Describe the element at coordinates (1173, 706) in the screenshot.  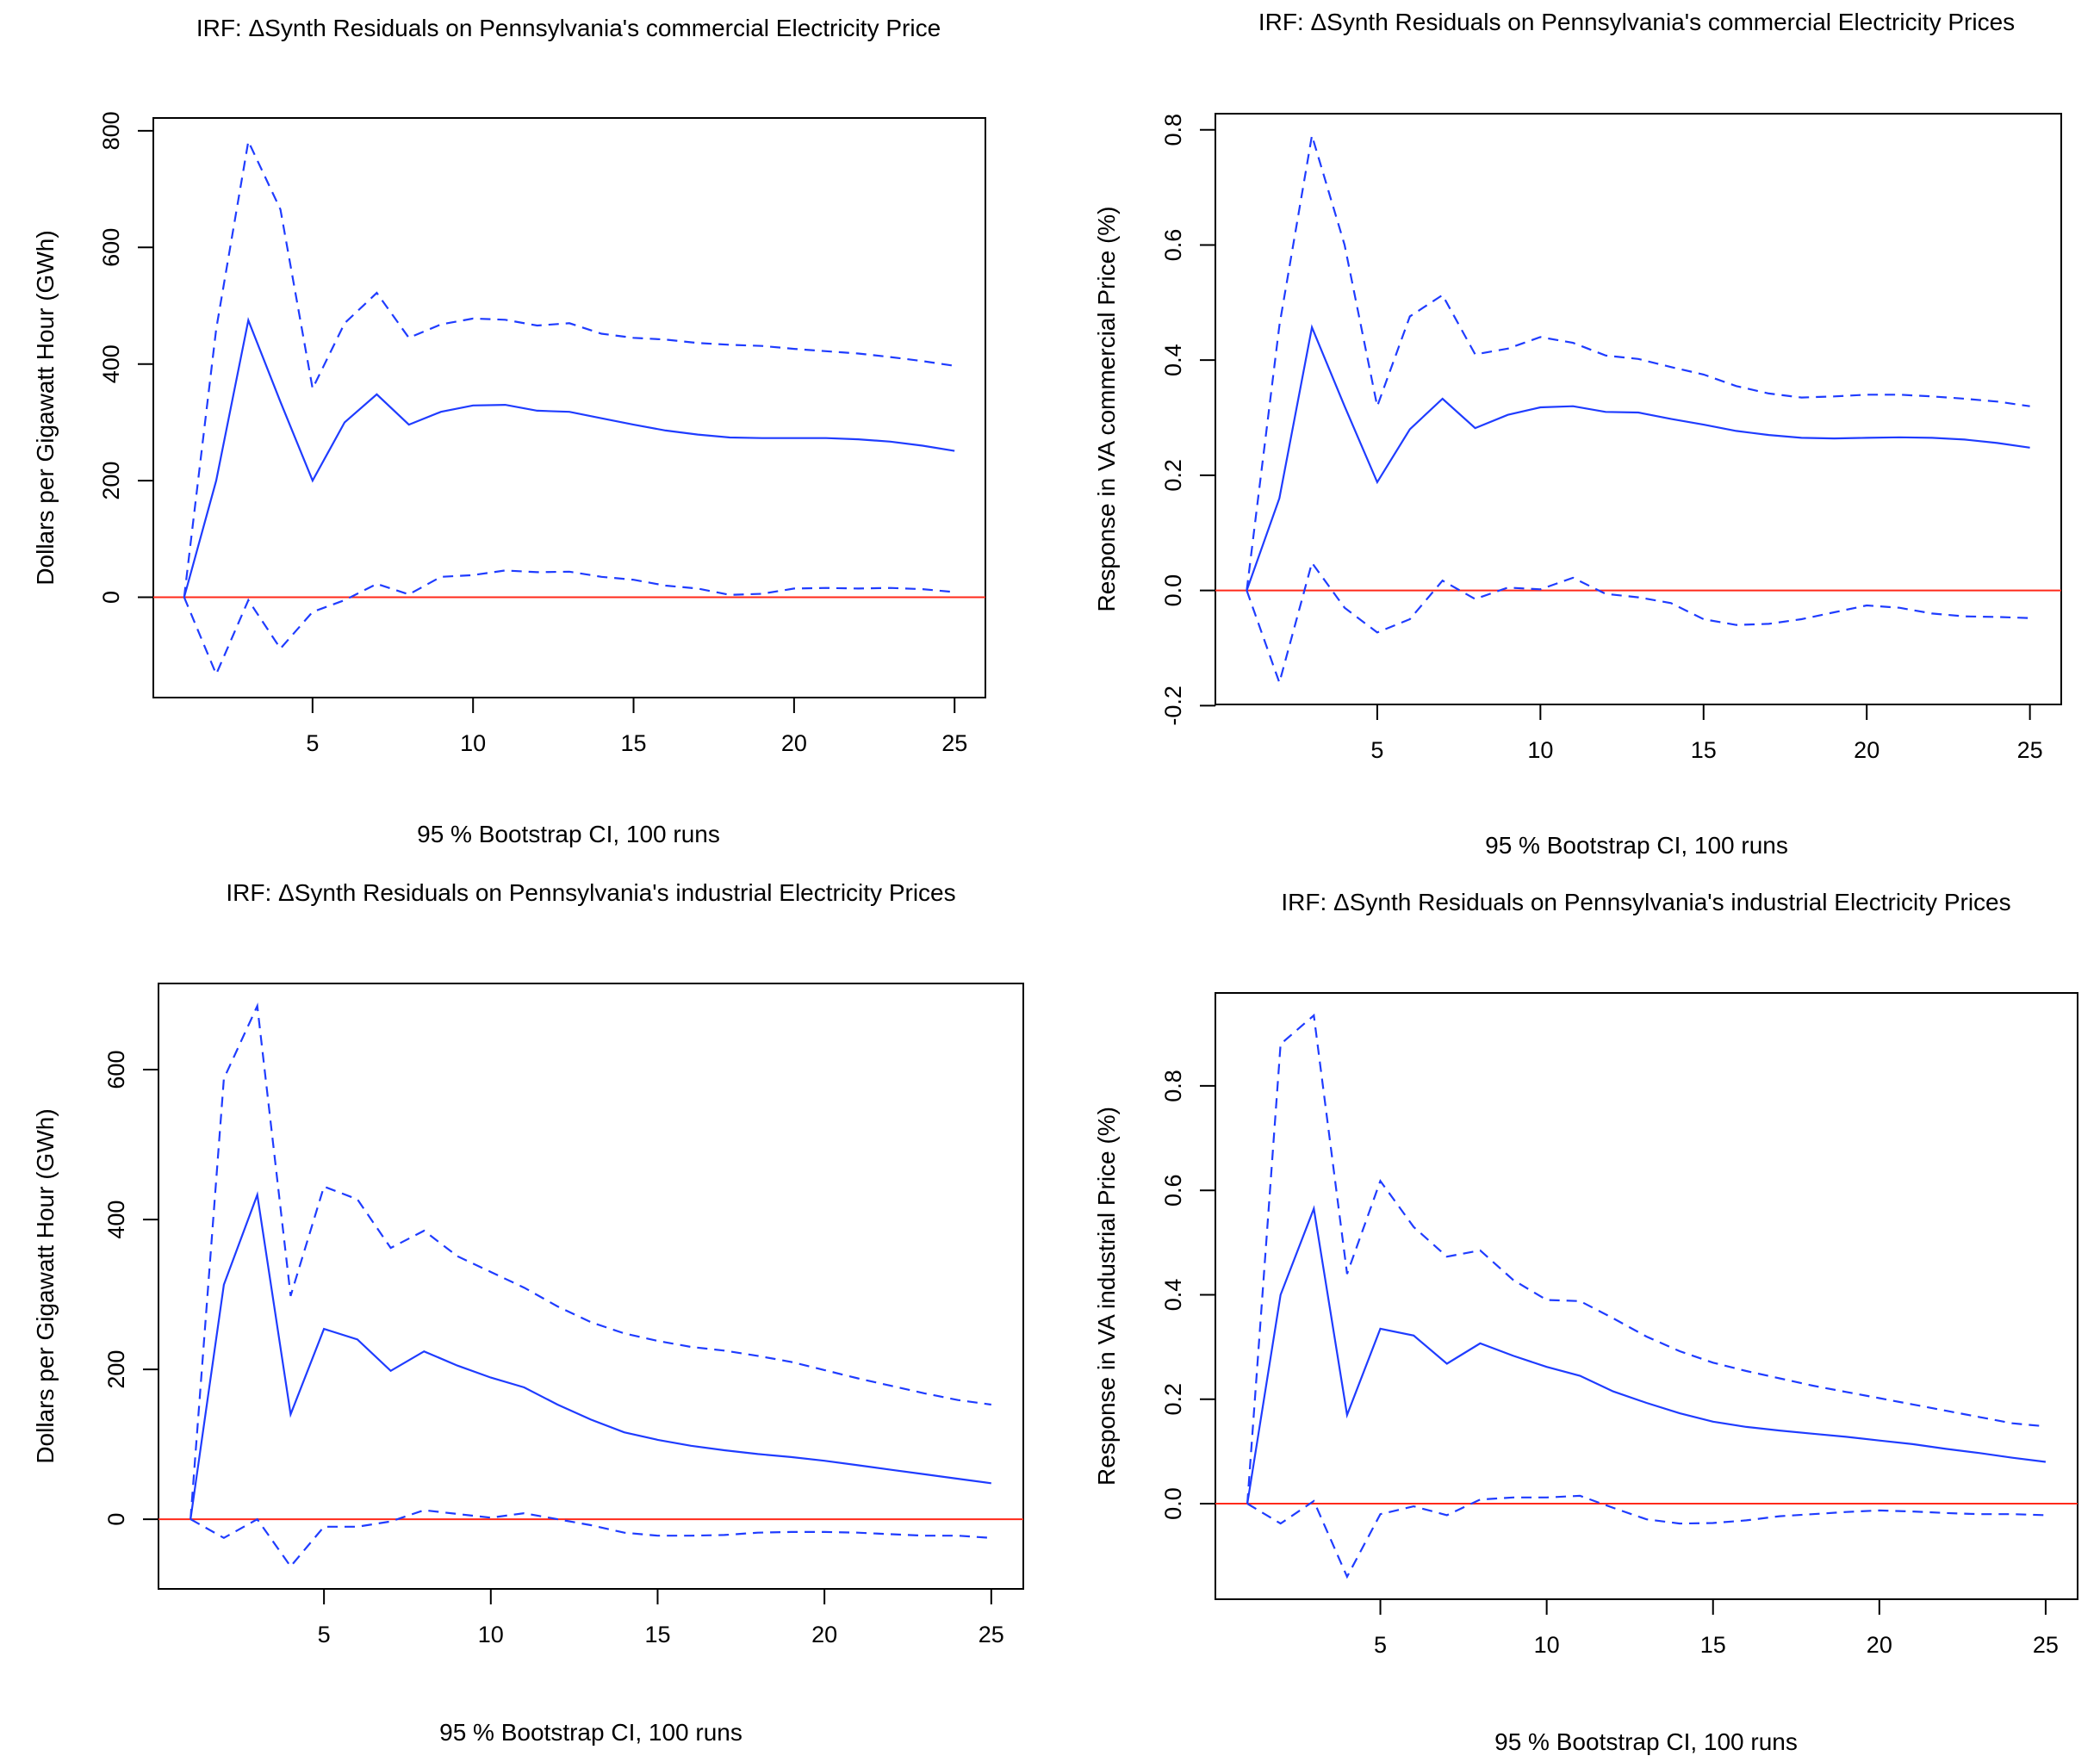
I see `y-tick-label: -0.2` at that location.